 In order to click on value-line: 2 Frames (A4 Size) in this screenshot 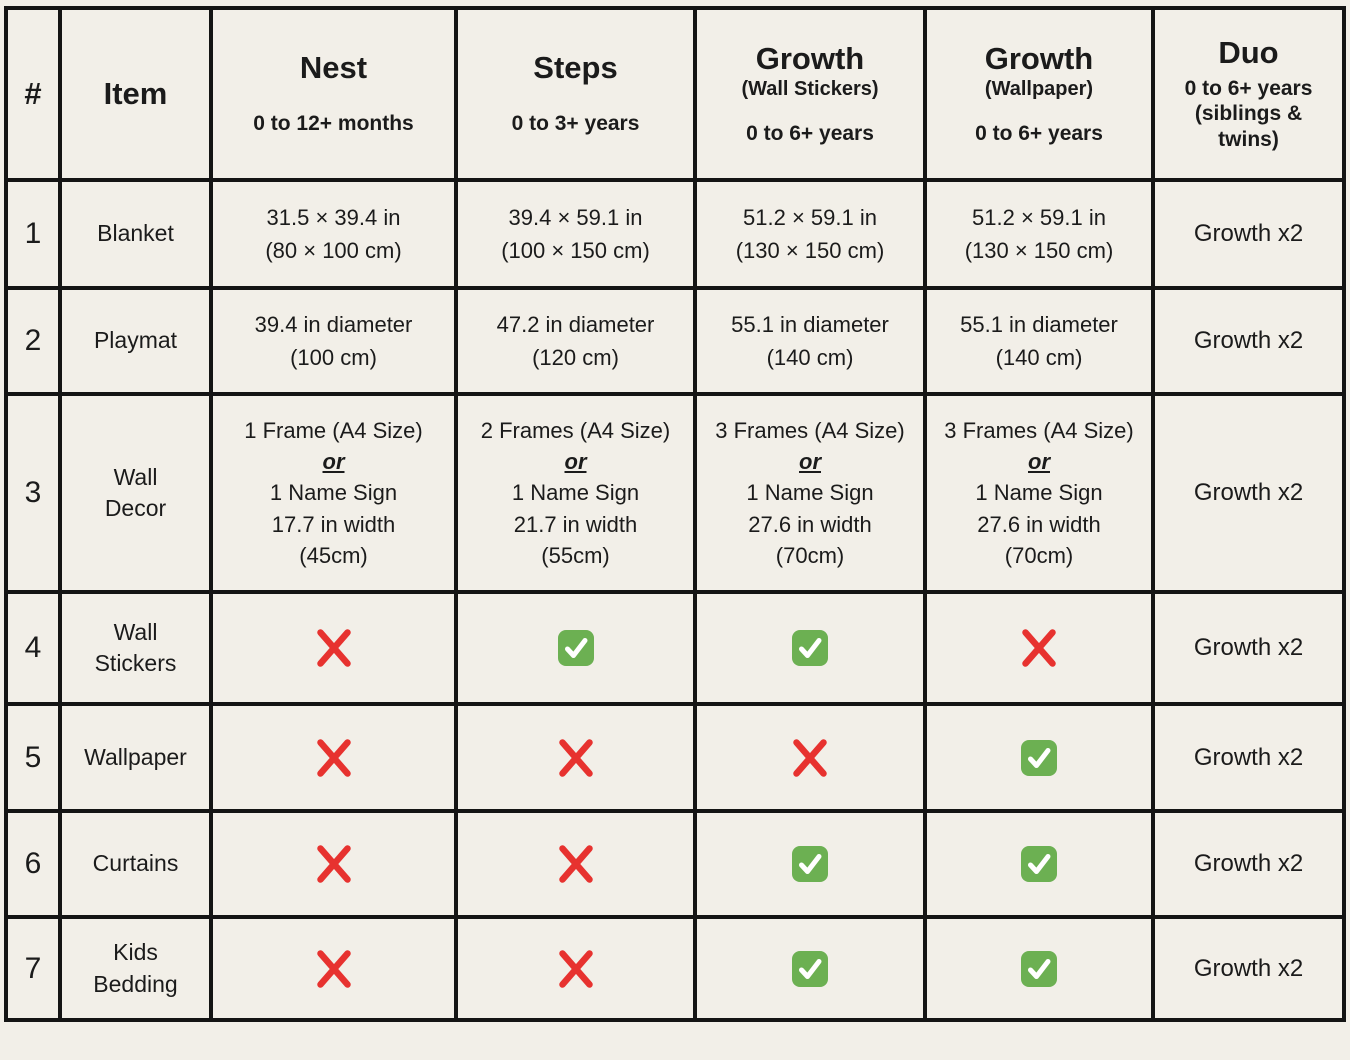, I will do `click(575, 430)`.